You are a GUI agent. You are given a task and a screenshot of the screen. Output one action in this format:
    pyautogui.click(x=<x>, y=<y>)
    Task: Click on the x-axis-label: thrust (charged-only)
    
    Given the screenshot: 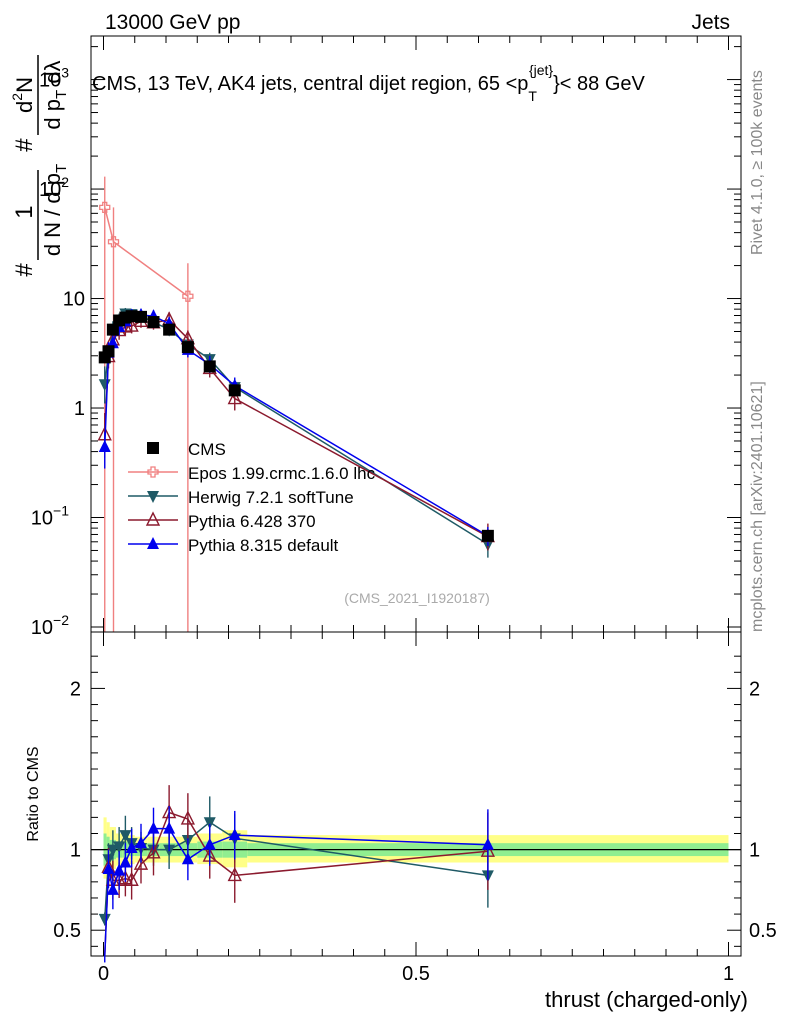 What is the action you would take?
    pyautogui.click(x=646, y=999)
    